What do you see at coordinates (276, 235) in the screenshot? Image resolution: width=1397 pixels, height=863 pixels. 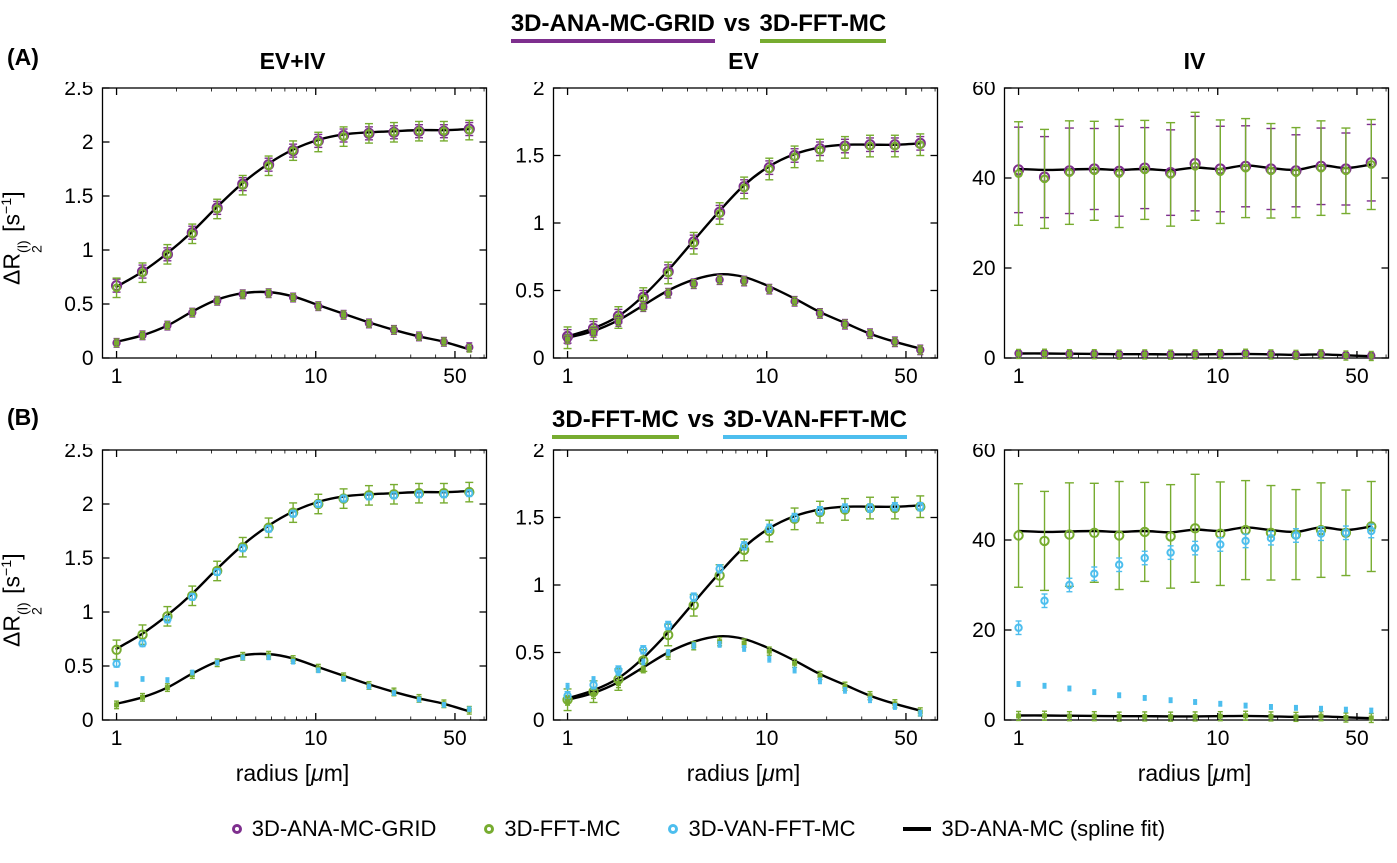 I see `plot-a-ev-iv: 1 10 50 0 0.5 1 1.5 2 2.5` at bounding box center [276, 235].